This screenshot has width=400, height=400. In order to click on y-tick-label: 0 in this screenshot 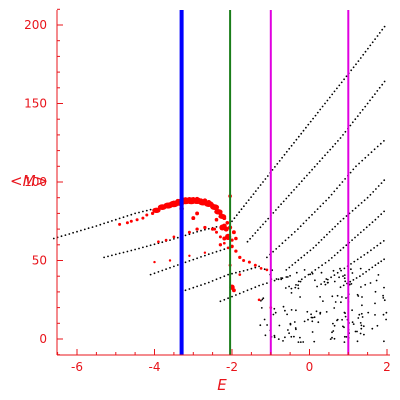, I will do `click(43, 339)`.